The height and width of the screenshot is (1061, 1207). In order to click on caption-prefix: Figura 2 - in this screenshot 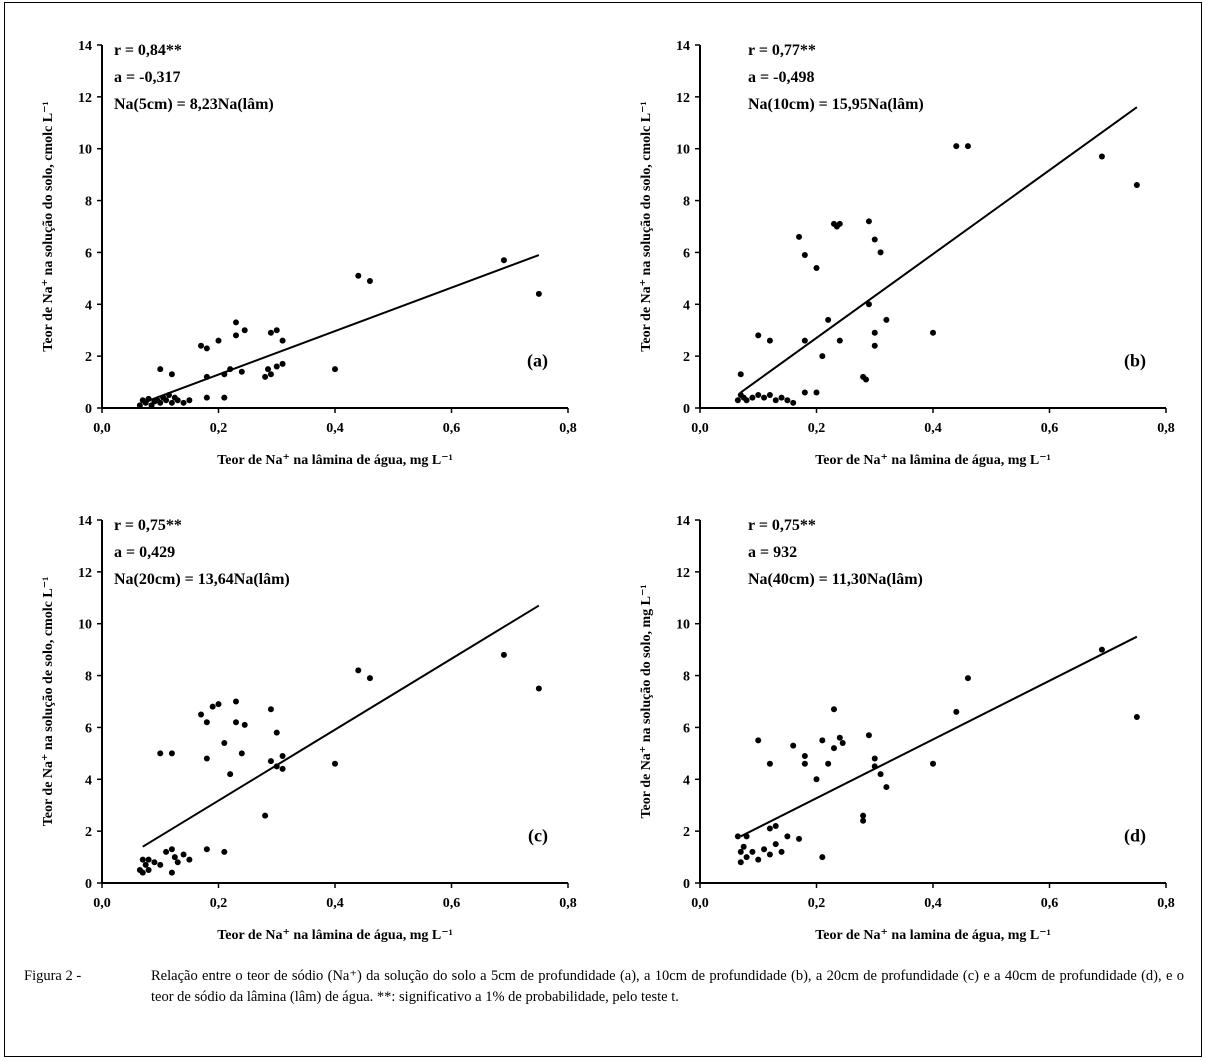, I will do `click(53, 976)`.